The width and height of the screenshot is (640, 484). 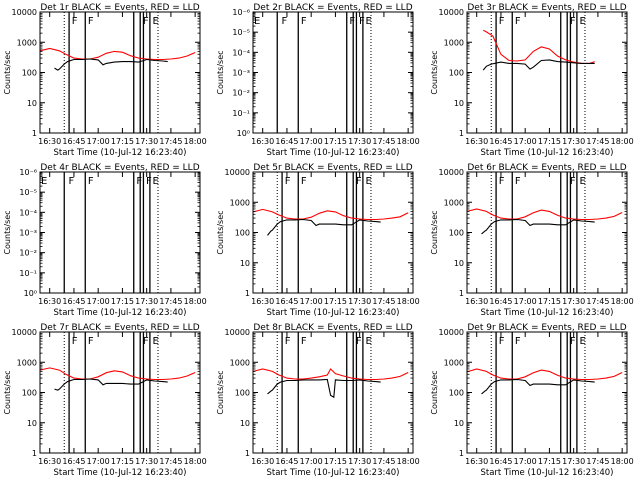 I want to click on y-tick-label: 10⁻³, so click(x=28, y=233).